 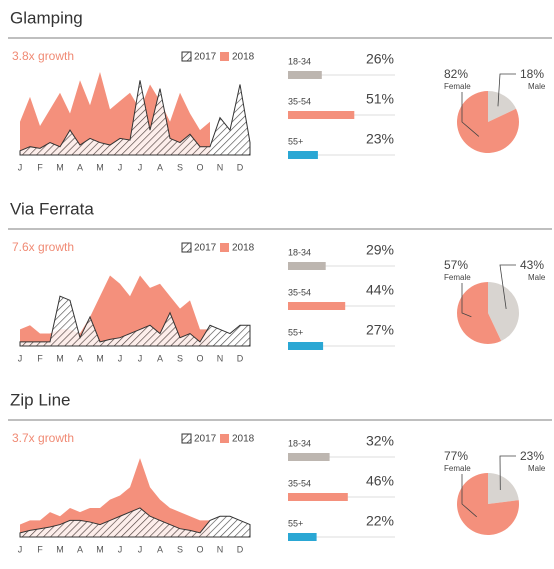 What do you see at coordinates (380, 250) in the screenshot?
I see `age-percent: 29%` at bounding box center [380, 250].